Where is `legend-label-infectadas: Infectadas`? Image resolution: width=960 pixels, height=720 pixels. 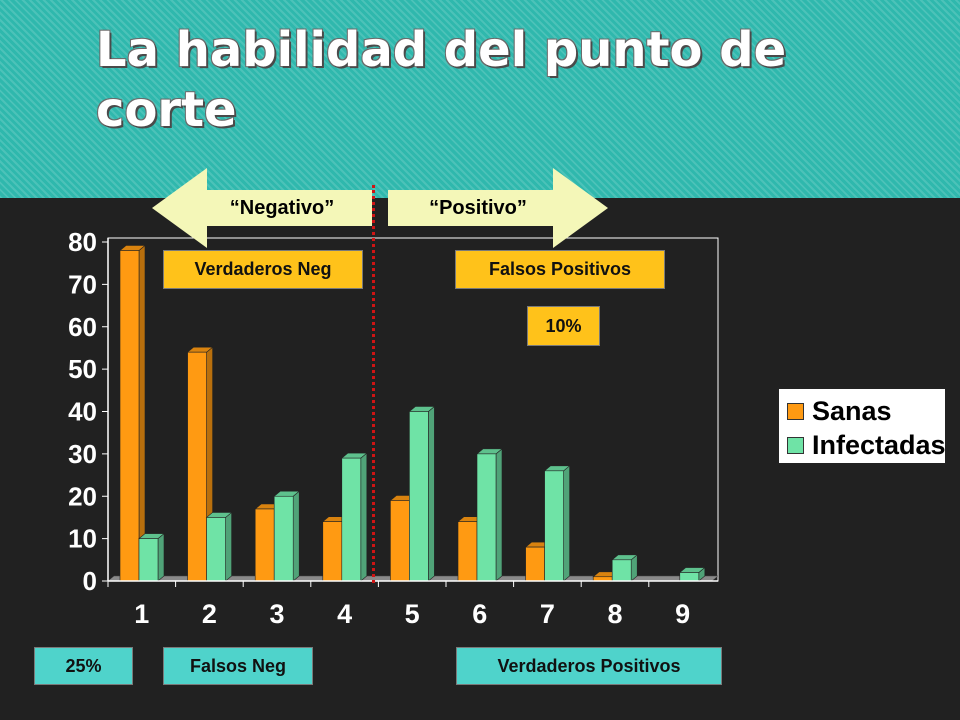 legend-label-infectadas: Infectadas is located at coordinates (879, 444).